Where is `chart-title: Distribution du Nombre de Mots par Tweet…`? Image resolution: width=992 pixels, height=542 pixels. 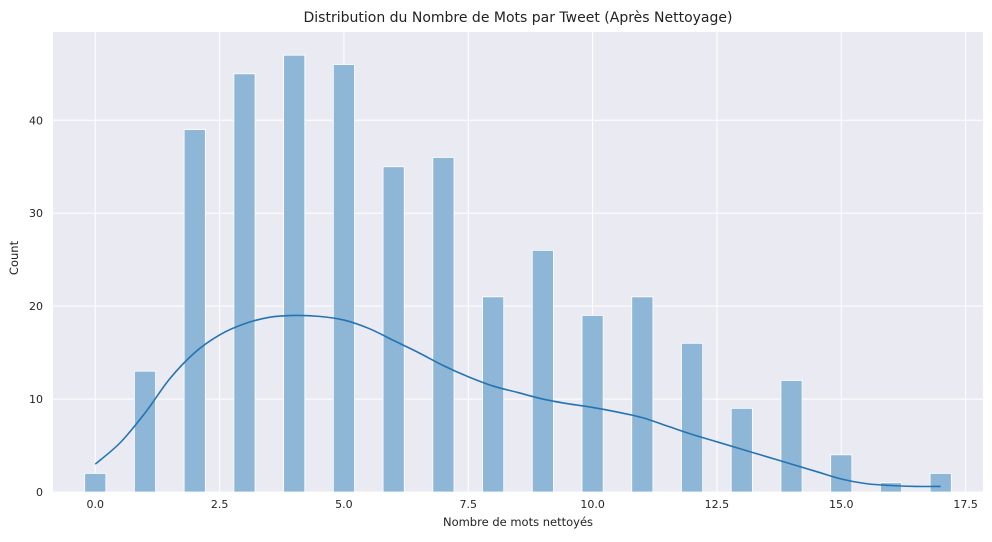
chart-title: Distribution du Nombre de Mots par Tweet… is located at coordinates (518, 18).